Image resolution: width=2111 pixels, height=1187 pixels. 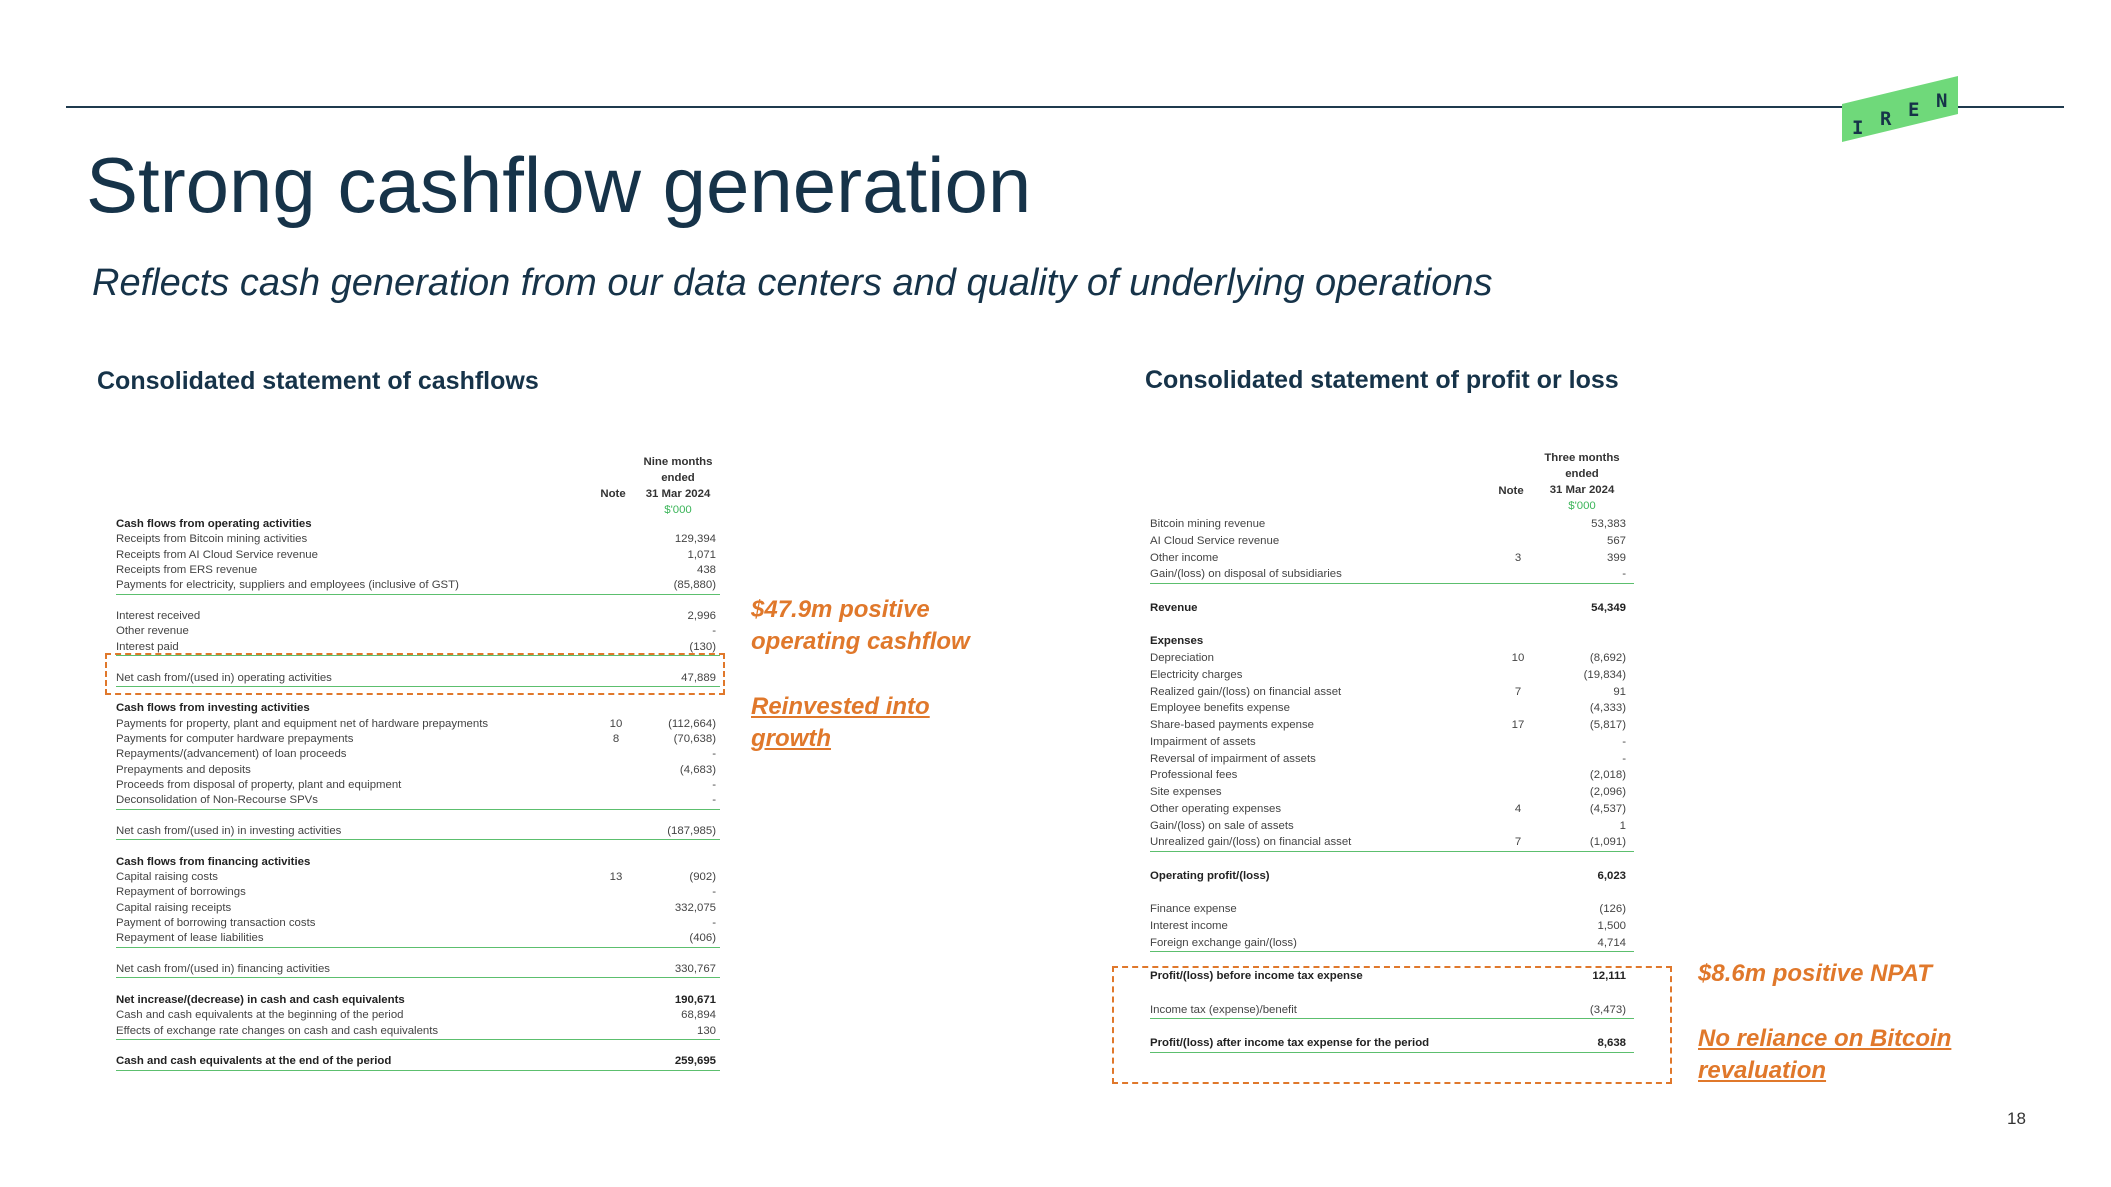 I want to click on table-row: Foreign exchange gain/(loss) 4,714, so click(x=1392, y=944).